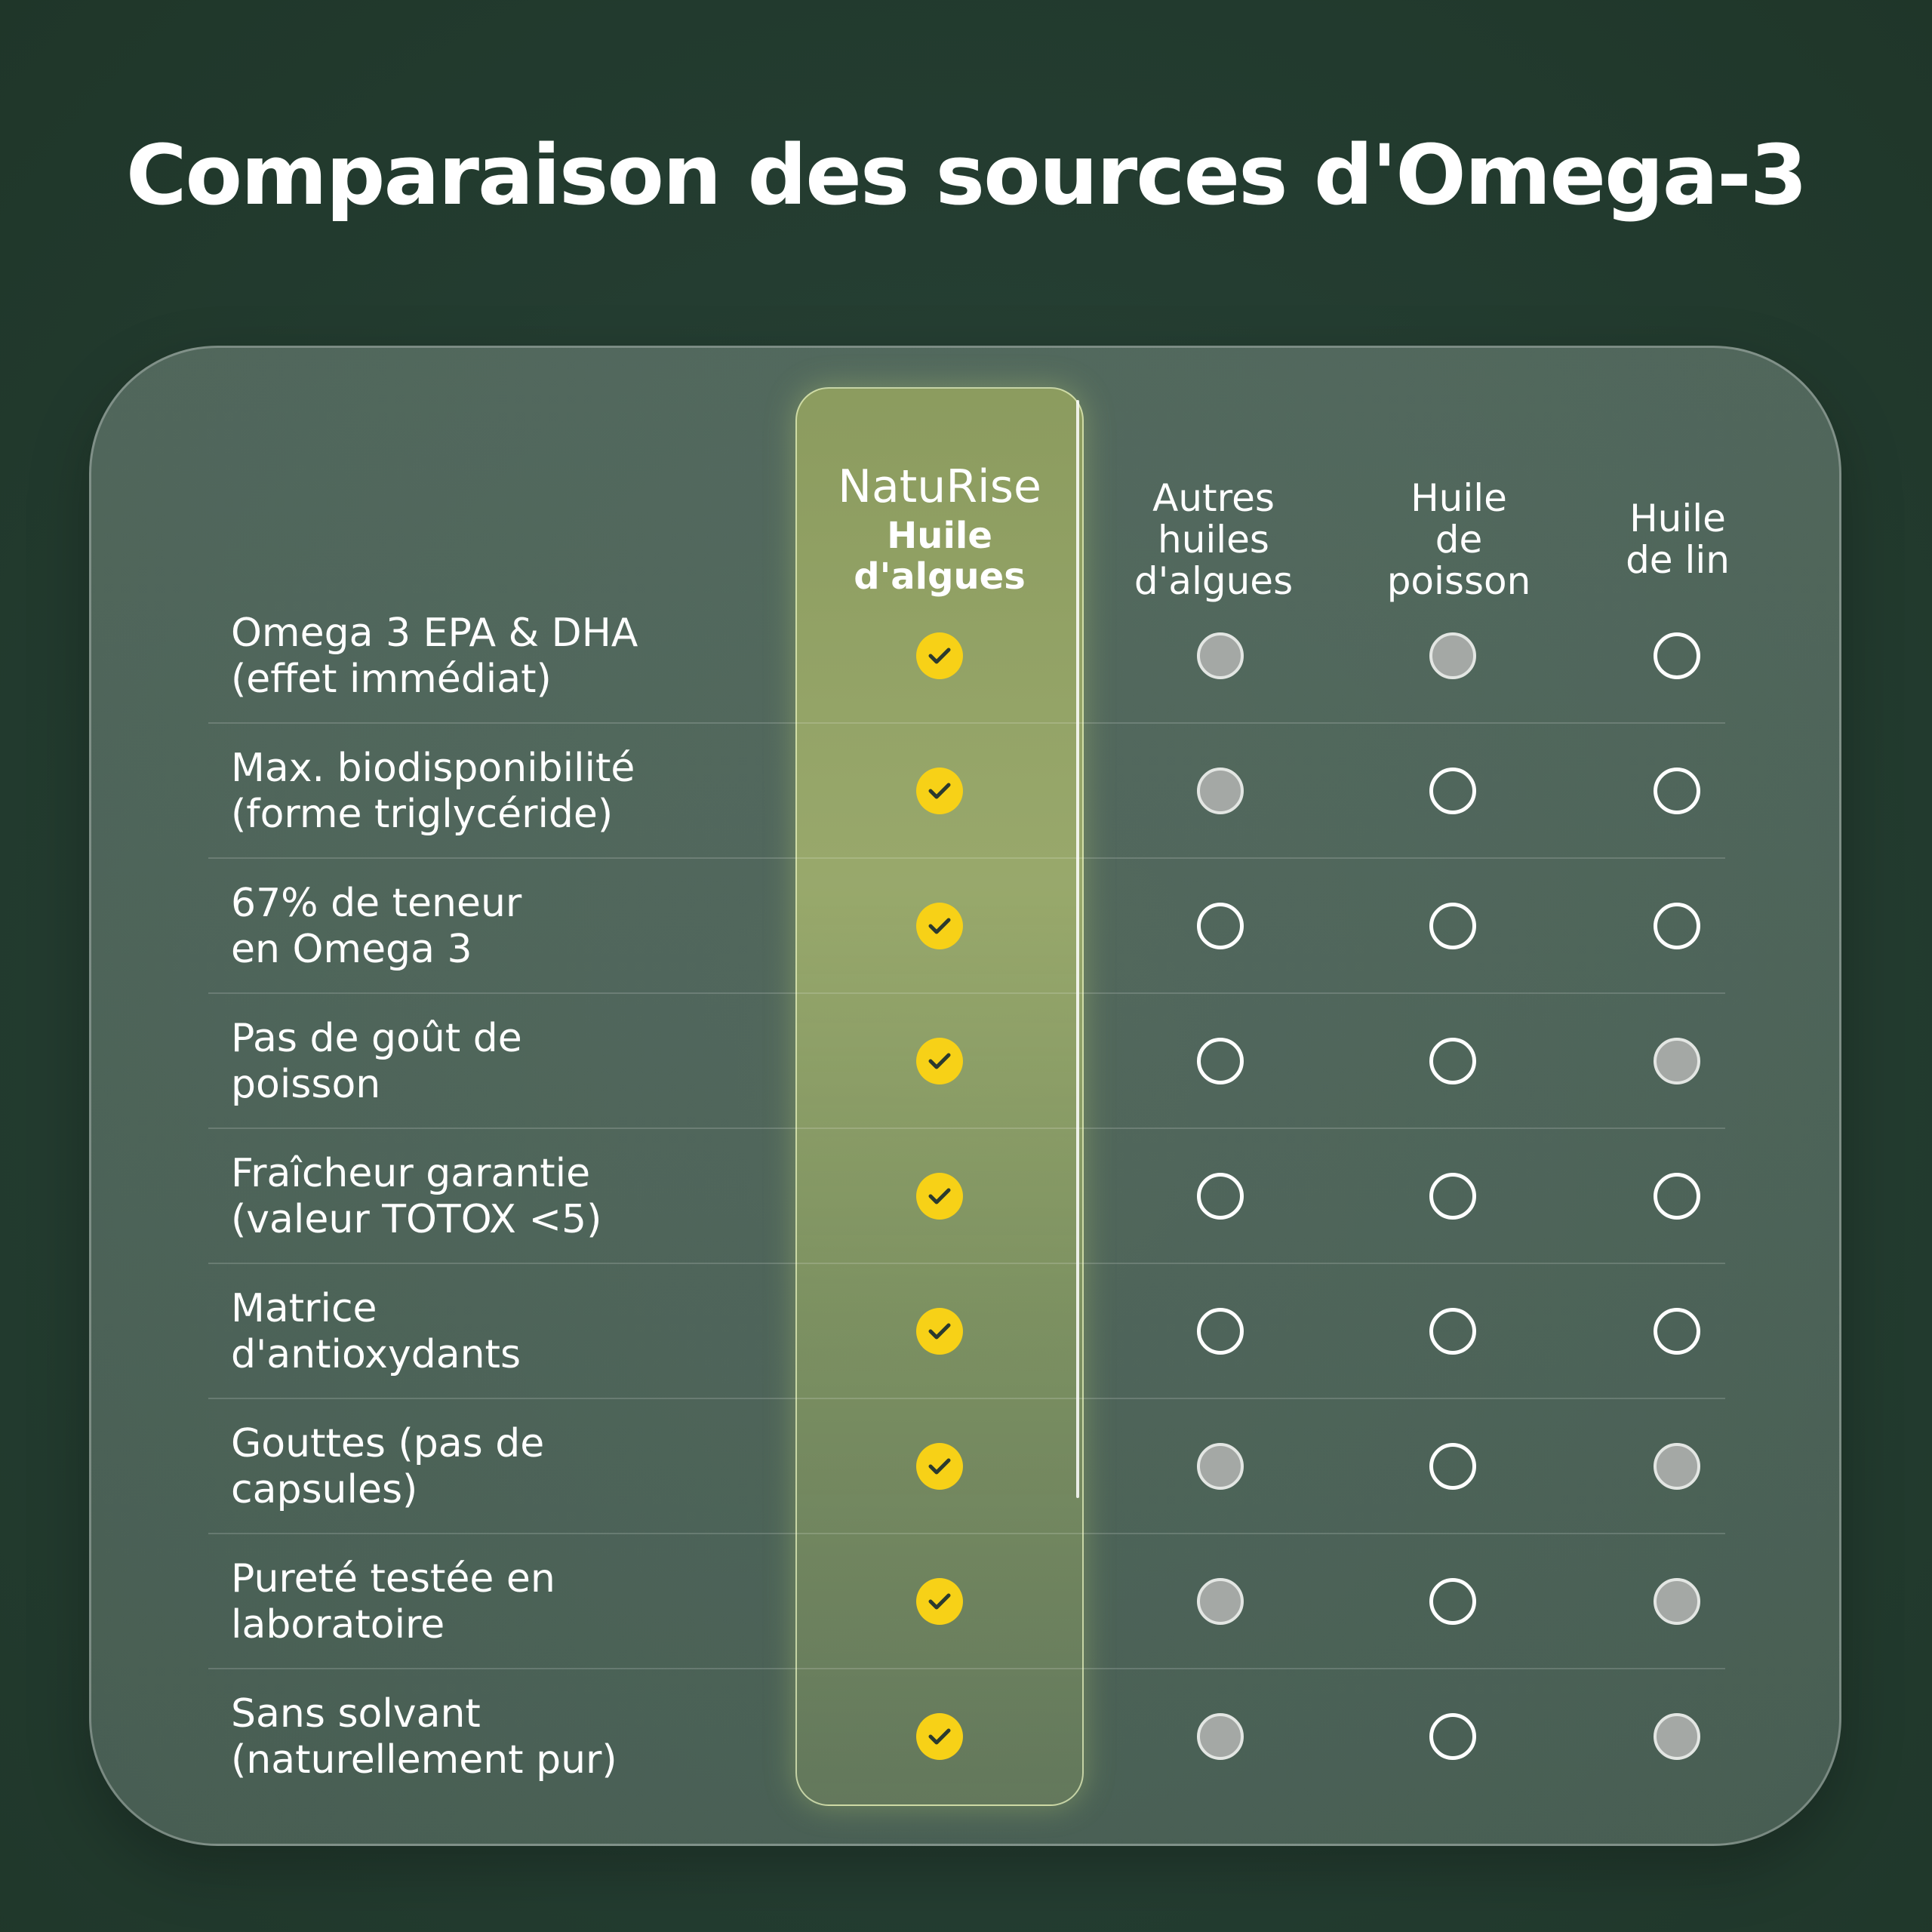 The height and width of the screenshot is (1932, 1932). Describe the element at coordinates (1458, 581) in the screenshot. I see `header-line: poisson` at that location.